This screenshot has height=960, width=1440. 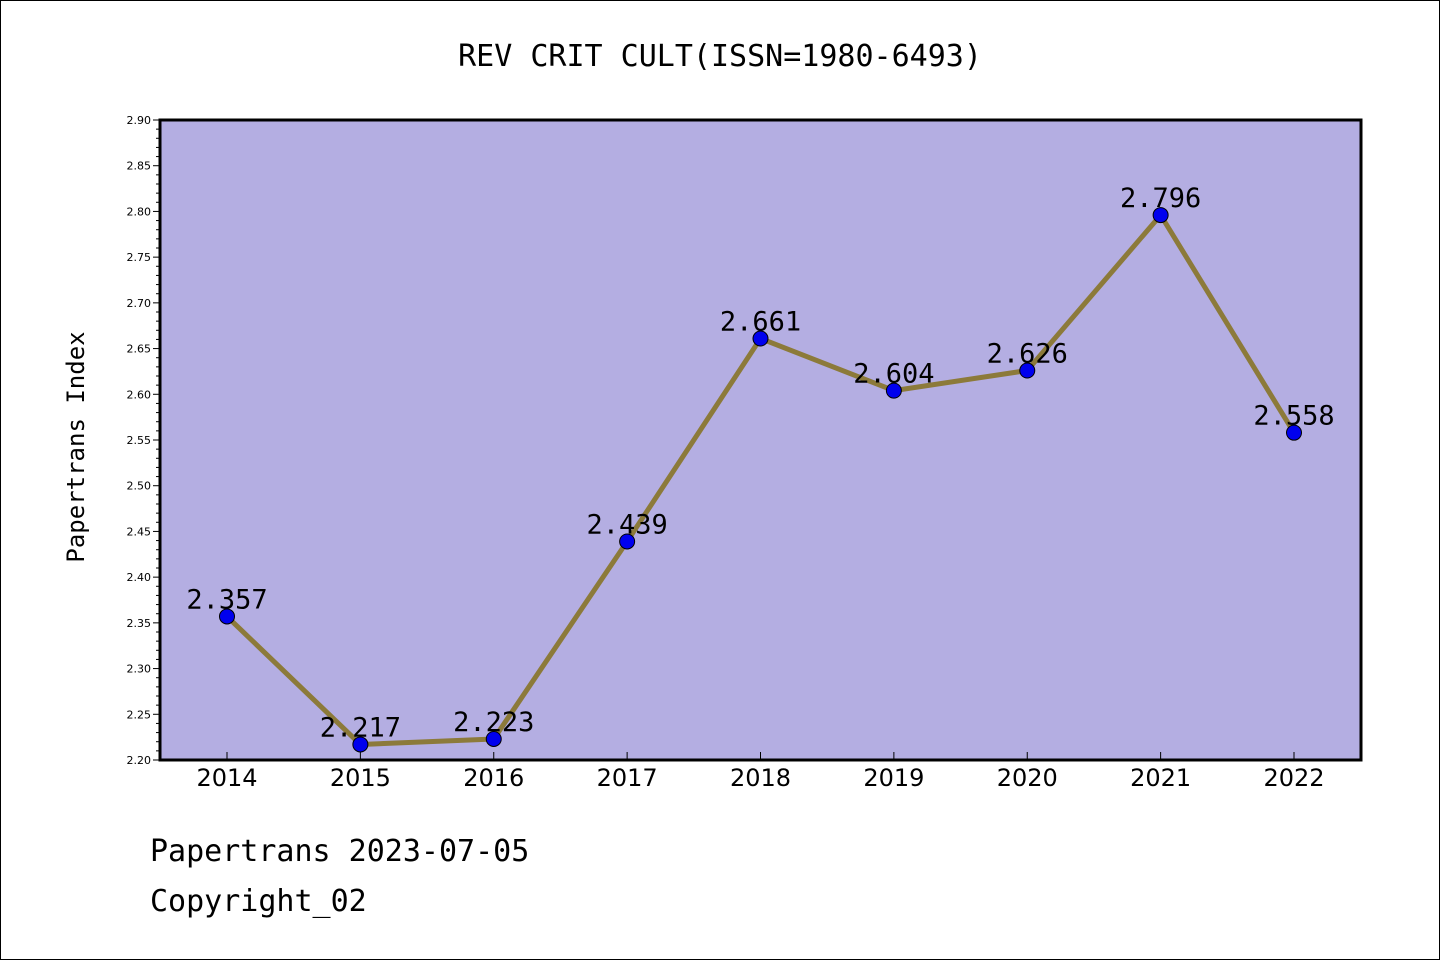 What do you see at coordinates (626, 524) in the screenshot?
I see `data-label: 2.439` at bounding box center [626, 524].